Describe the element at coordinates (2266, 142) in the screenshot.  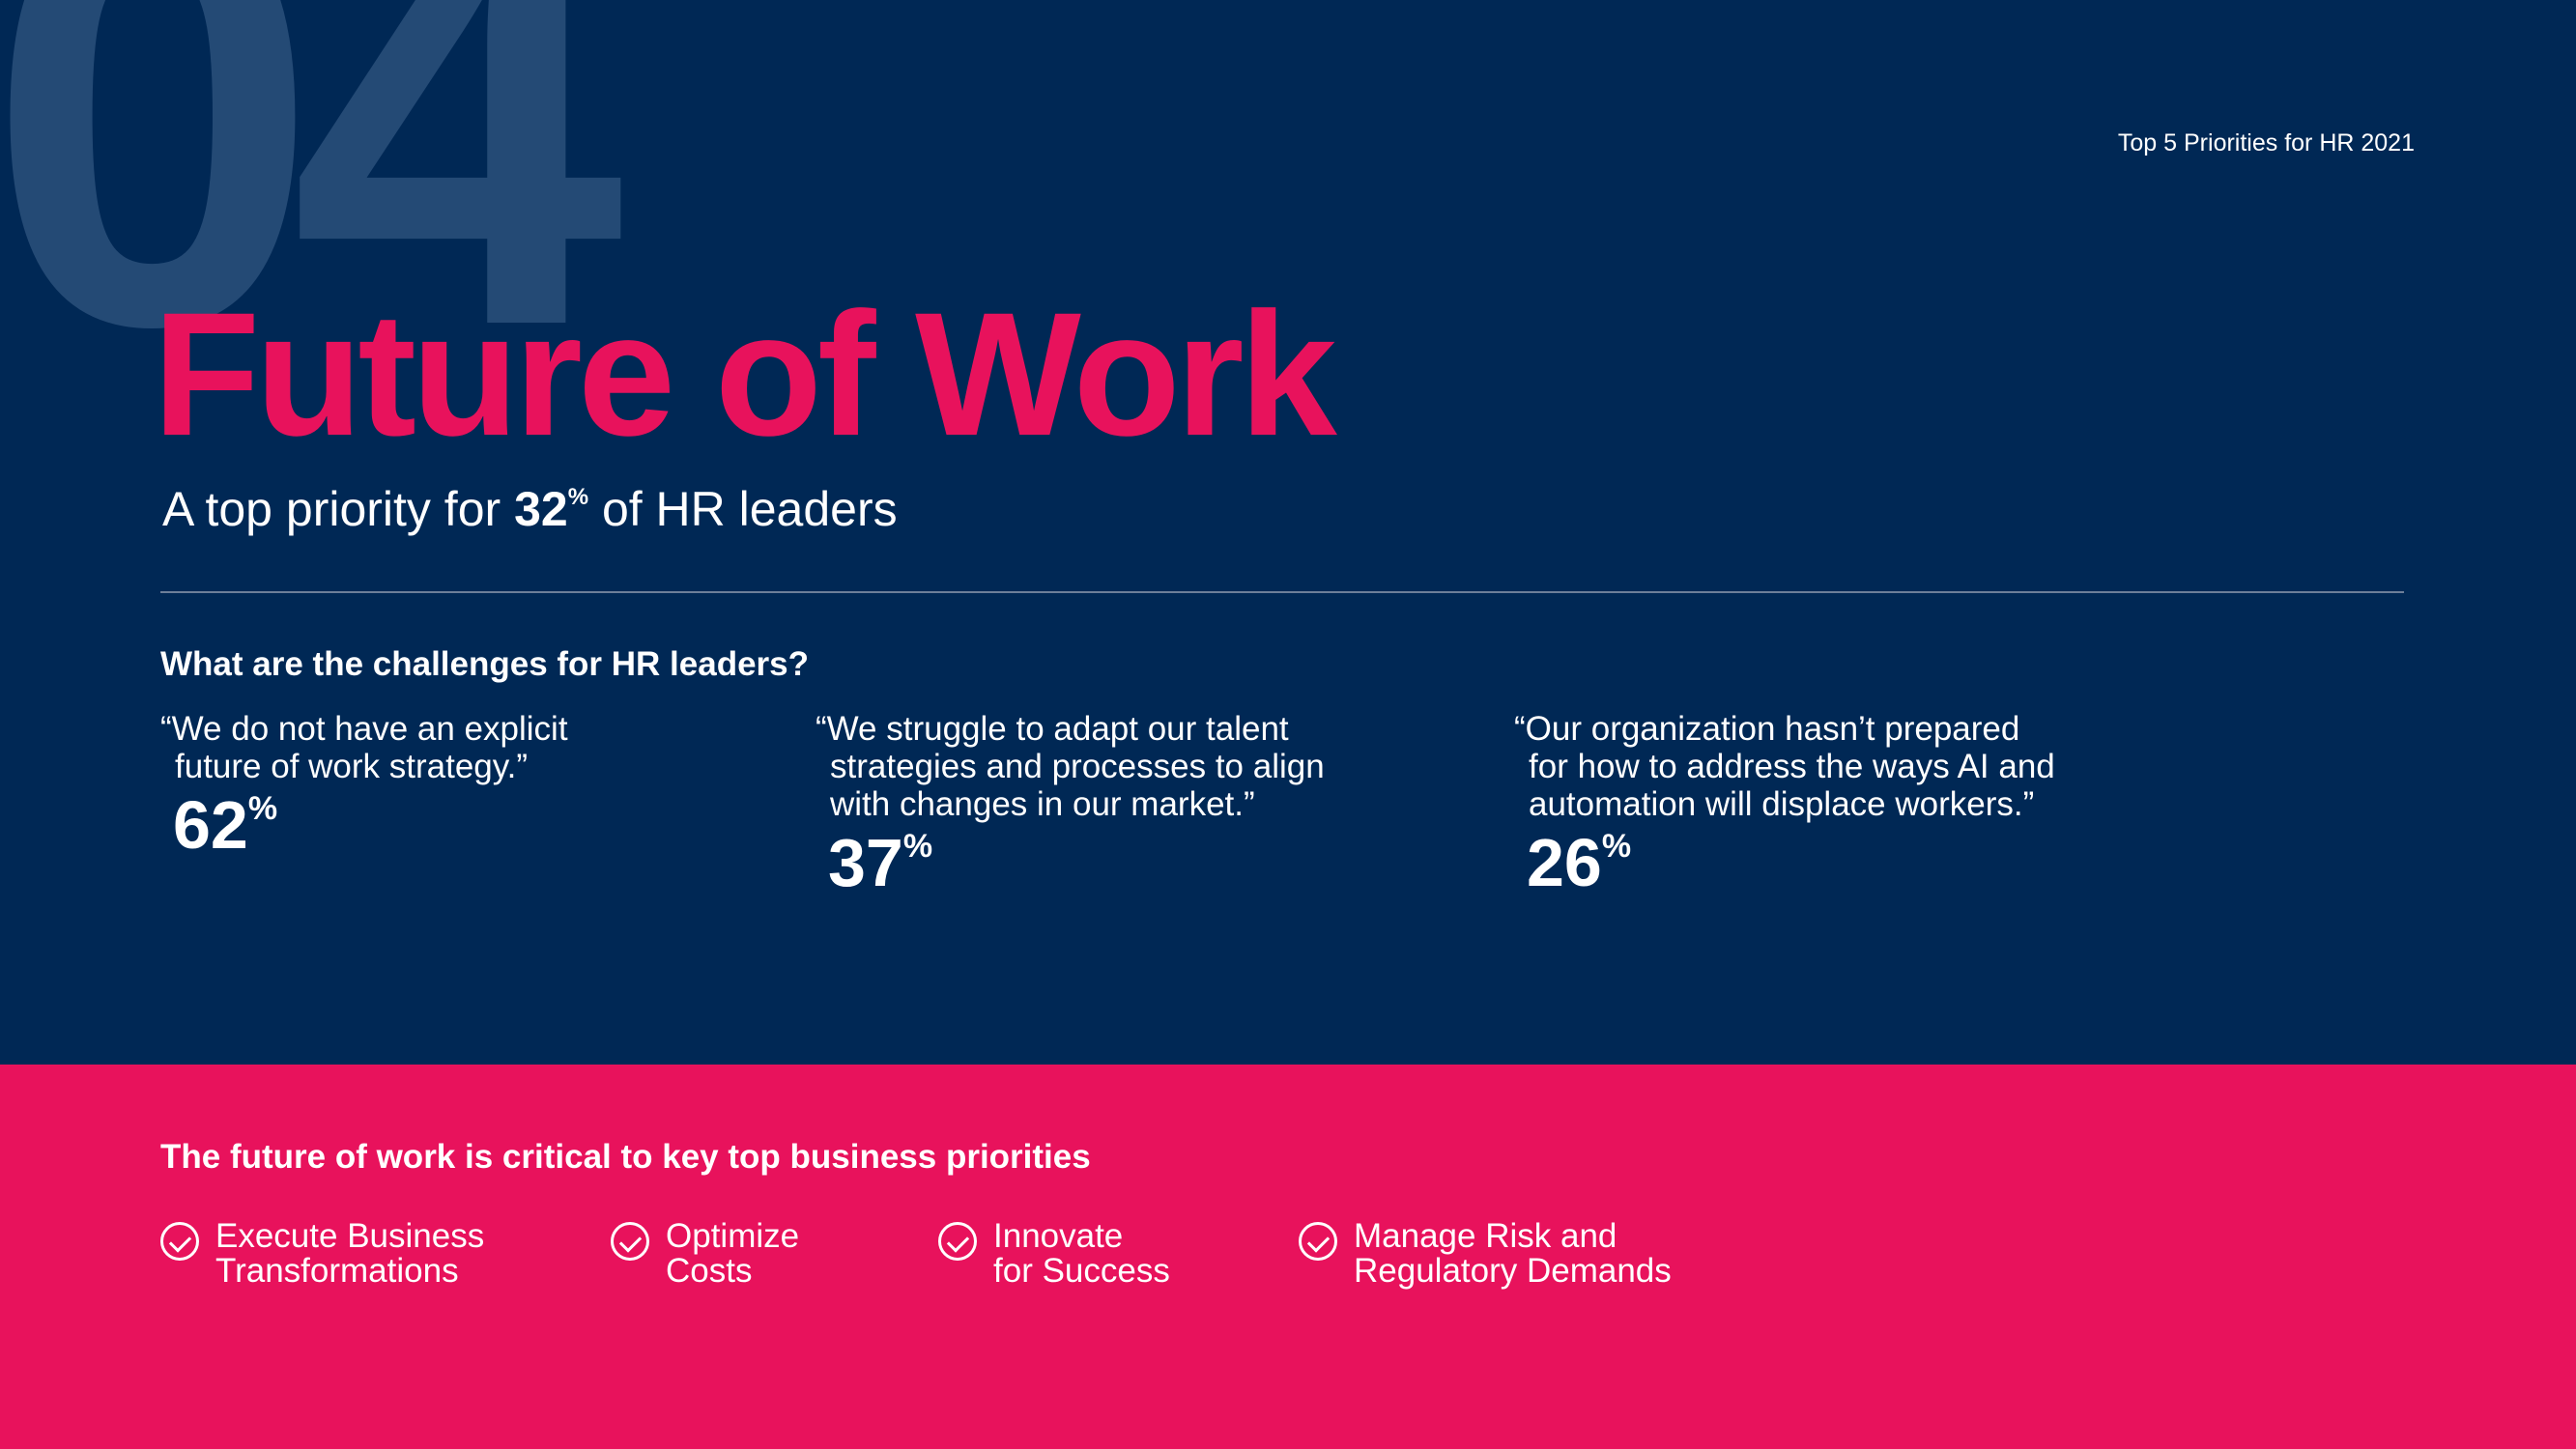
I see `header-label: Top 5 Priorities for HR 2021` at that location.